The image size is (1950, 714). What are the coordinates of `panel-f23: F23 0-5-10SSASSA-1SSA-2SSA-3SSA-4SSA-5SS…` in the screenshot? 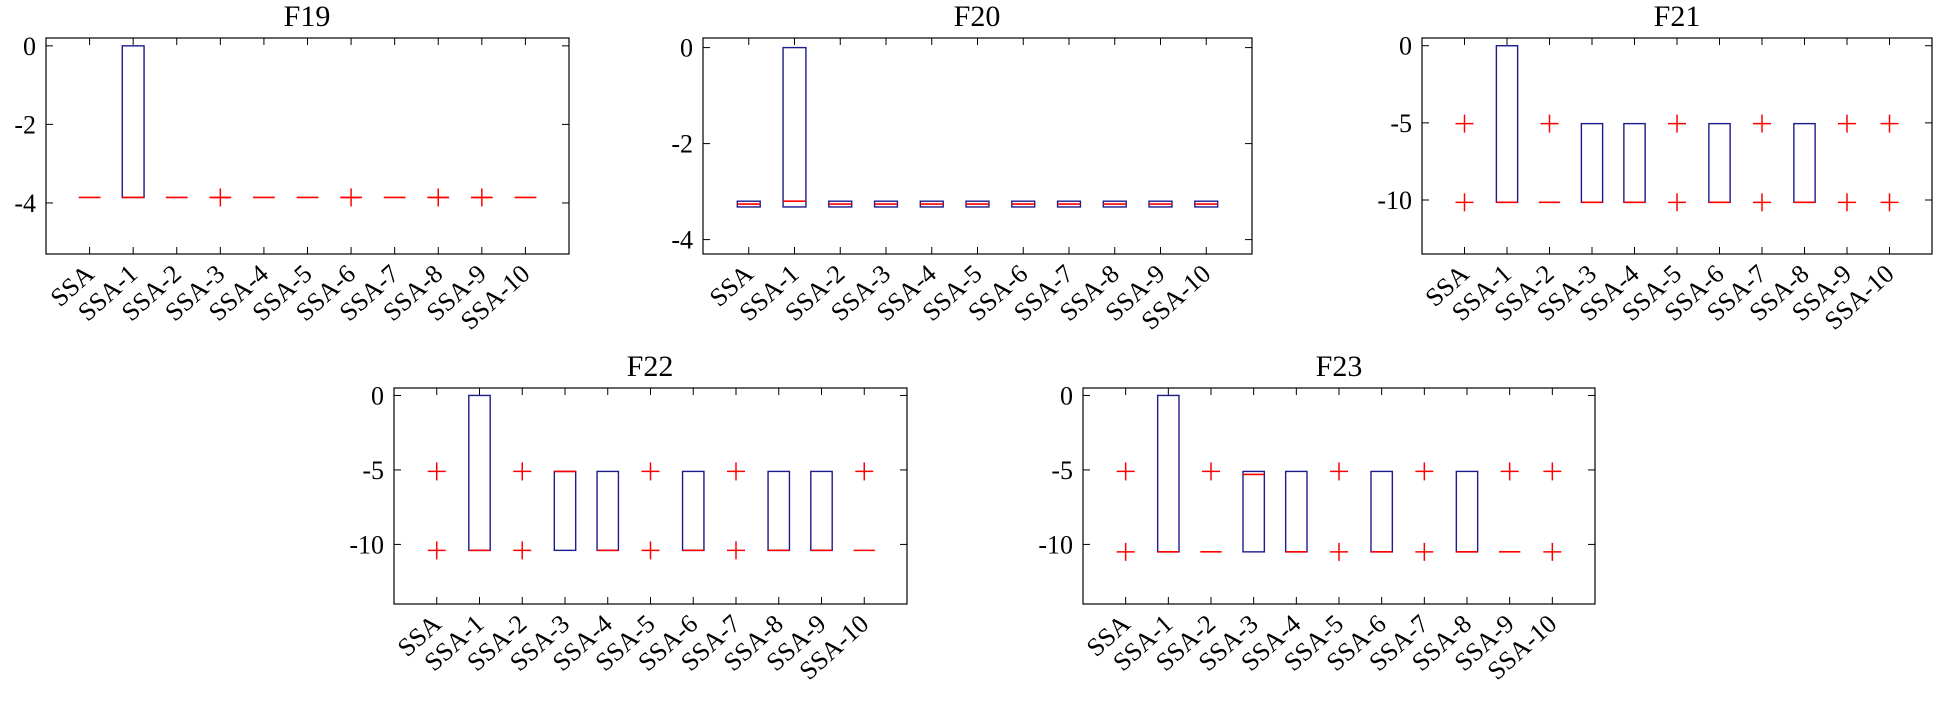 It's located at (1317, 518).